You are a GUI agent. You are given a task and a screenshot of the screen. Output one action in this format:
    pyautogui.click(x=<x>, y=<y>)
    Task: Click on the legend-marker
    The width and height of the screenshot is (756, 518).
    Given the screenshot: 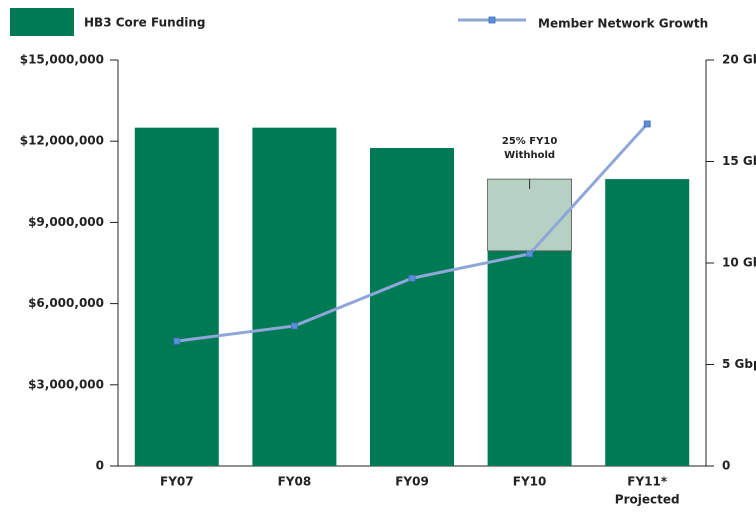 What is the action you would take?
    pyautogui.click(x=492, y=20)
    